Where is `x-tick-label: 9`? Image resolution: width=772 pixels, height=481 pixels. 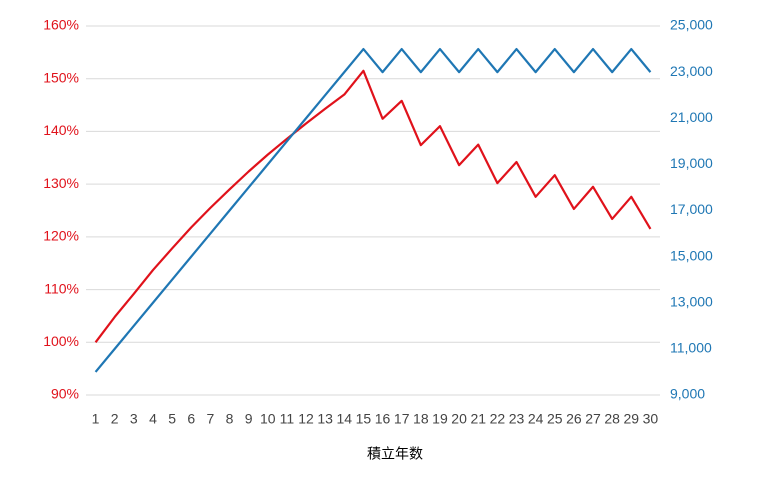
x-tick-label: 9 is located at coordinates (249, 419).